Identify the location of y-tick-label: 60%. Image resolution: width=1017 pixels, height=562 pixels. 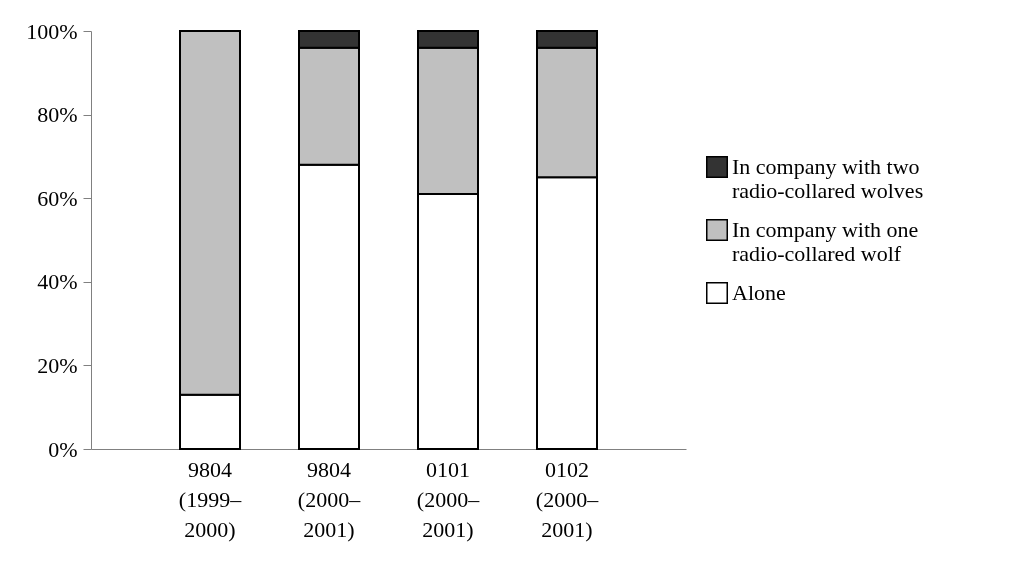
(57, 198).